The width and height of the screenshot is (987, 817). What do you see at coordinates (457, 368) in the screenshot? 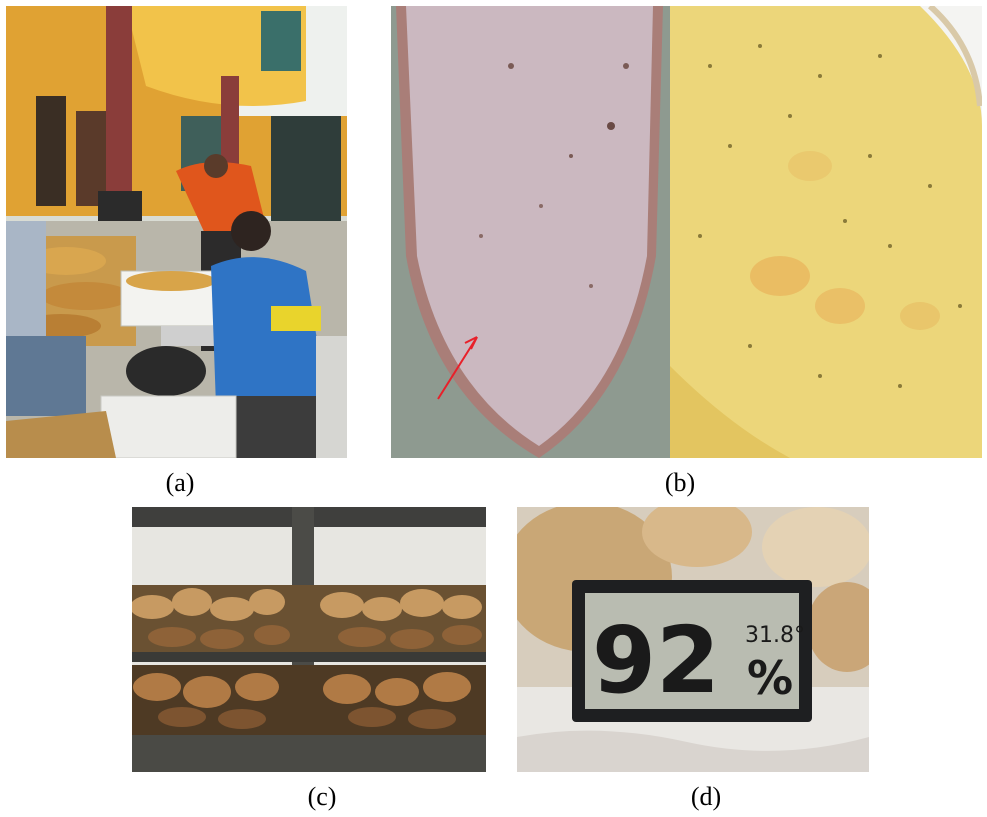
I see `red-arrow-icon` at bounding box center [457, 368].